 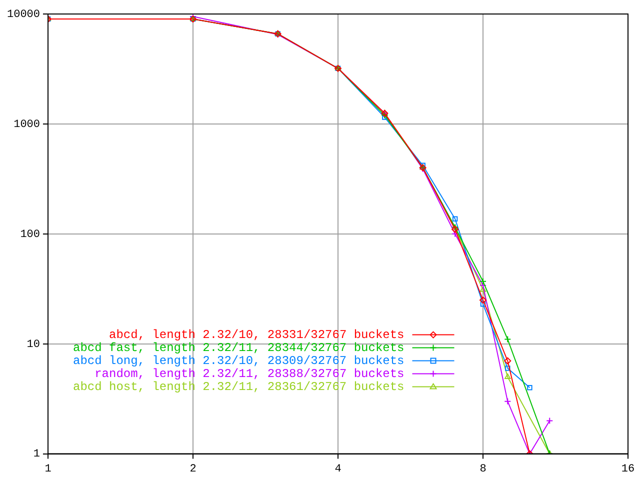 I want to click on y-tick-label: 100, so click(x=30, y=234).